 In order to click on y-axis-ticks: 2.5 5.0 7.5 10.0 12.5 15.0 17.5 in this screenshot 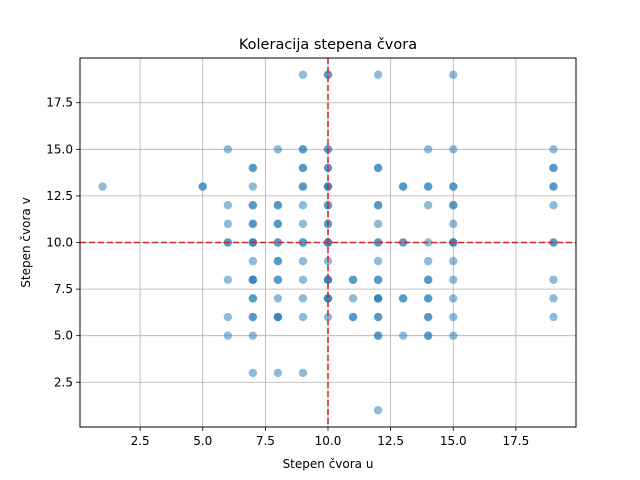, I will do `click(63, 242)`.